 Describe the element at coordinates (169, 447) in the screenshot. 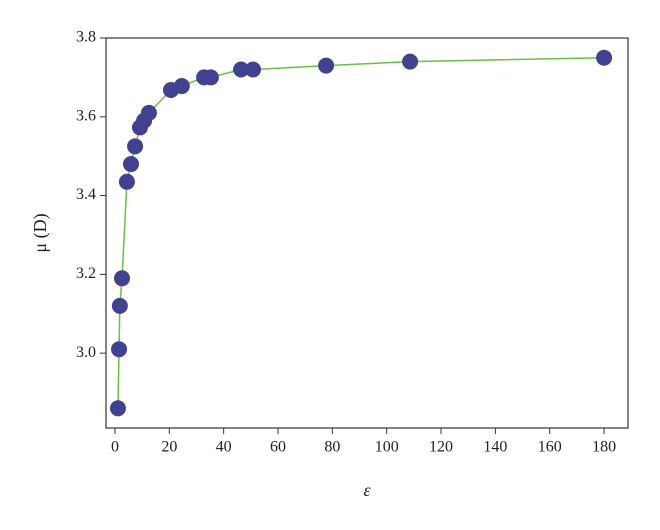

I see `x-tick-label: 20` at that location.